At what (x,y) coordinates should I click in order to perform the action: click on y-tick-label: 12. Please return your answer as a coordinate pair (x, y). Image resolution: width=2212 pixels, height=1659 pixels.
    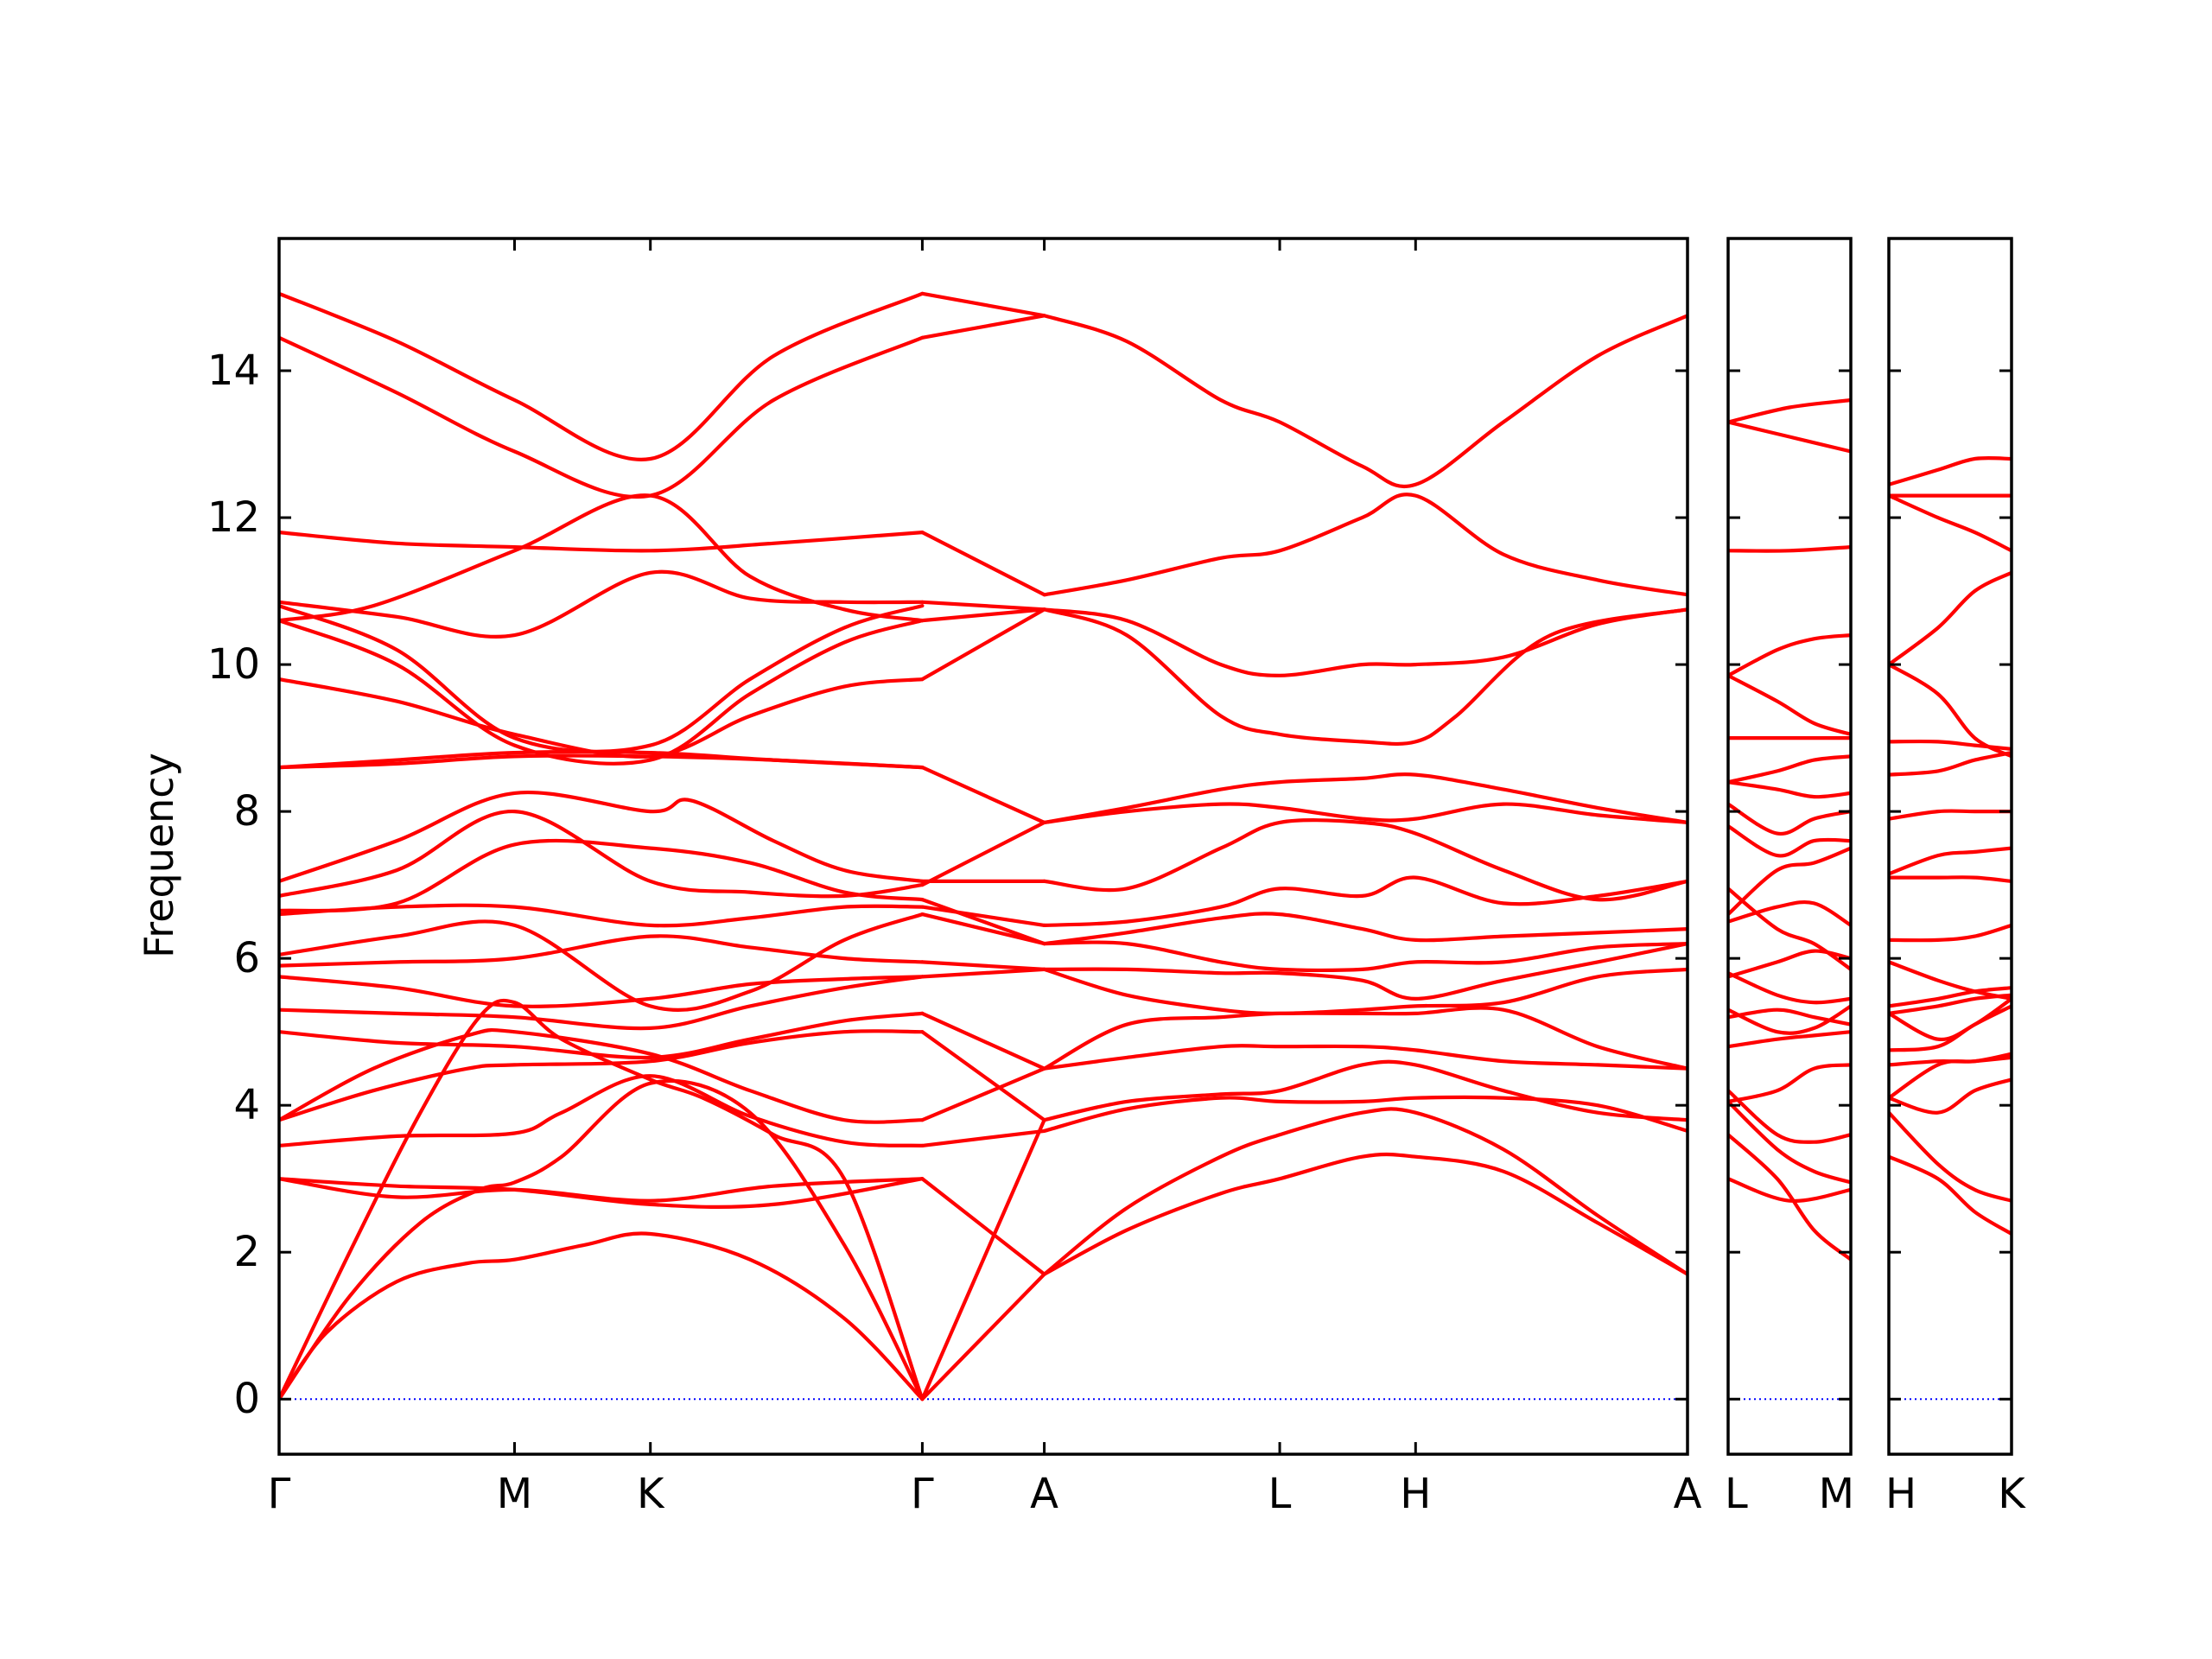
    Looking at the image, I should click on (233, 517).